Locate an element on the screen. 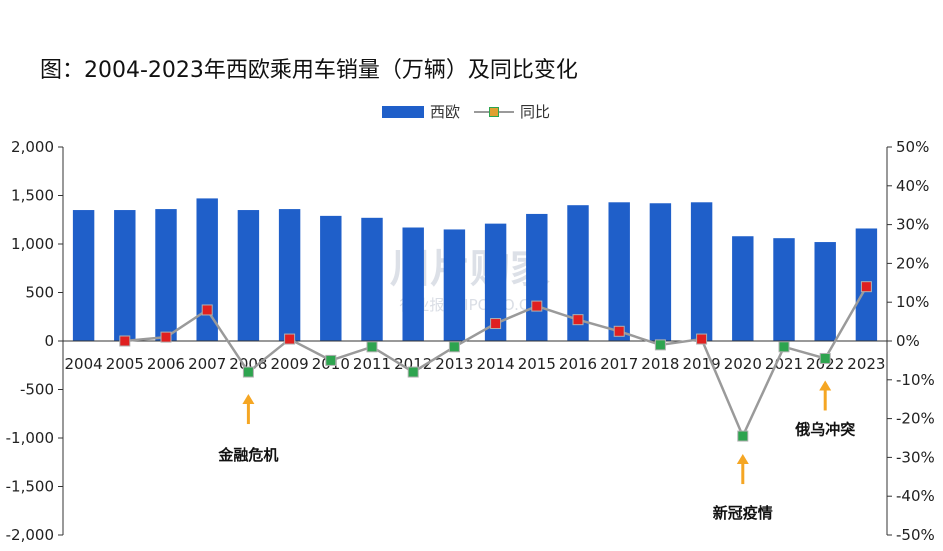  yoy-marker-2005 is located at coordinates (125, 341).